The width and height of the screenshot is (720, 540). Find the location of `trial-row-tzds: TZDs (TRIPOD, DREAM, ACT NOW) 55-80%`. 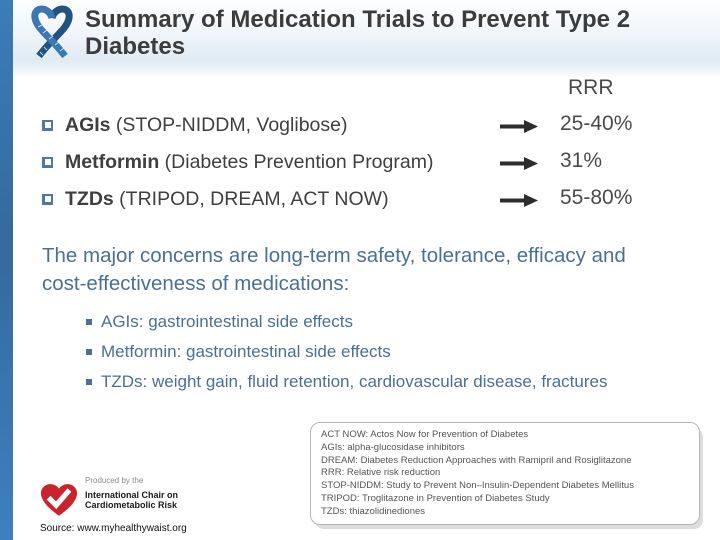

trial-row-tzds: TZDs (TRIPOD, DREAM, ACT NOW) 55-80% is located at coordinates (377, 201).